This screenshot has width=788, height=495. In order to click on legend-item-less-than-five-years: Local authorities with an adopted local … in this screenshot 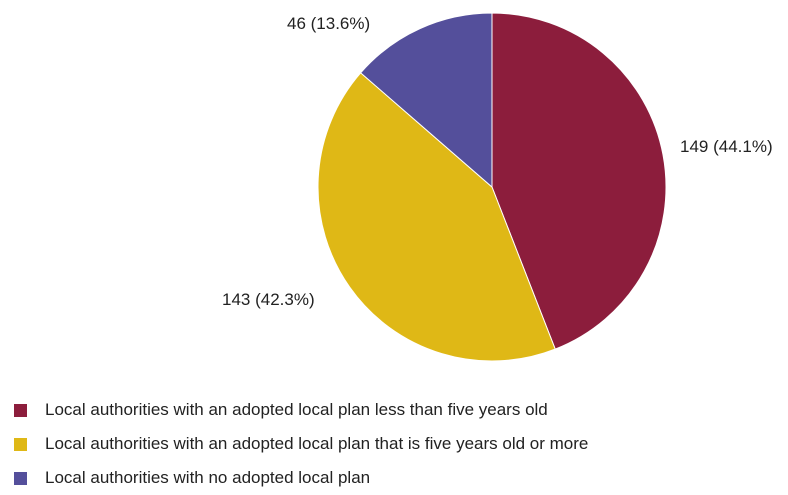, I will do `click(301, 410)`.